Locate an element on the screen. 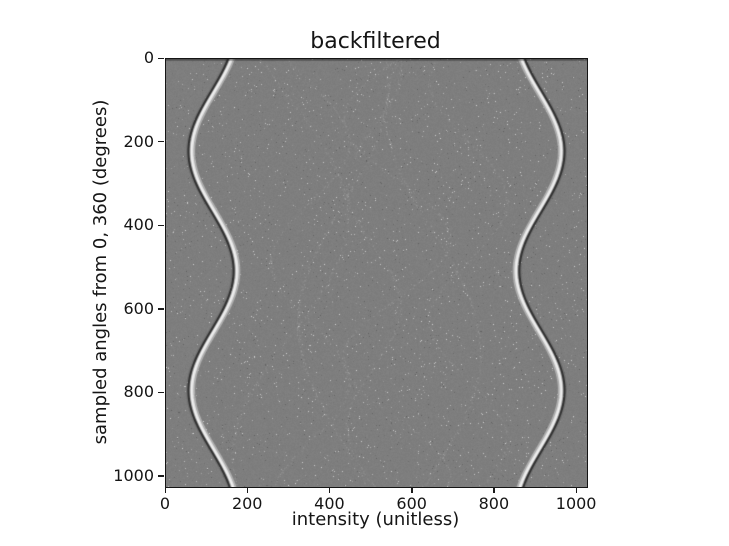 The image size is (729, 546). x-tick-label: 800 is located at coordinates (494, 503).